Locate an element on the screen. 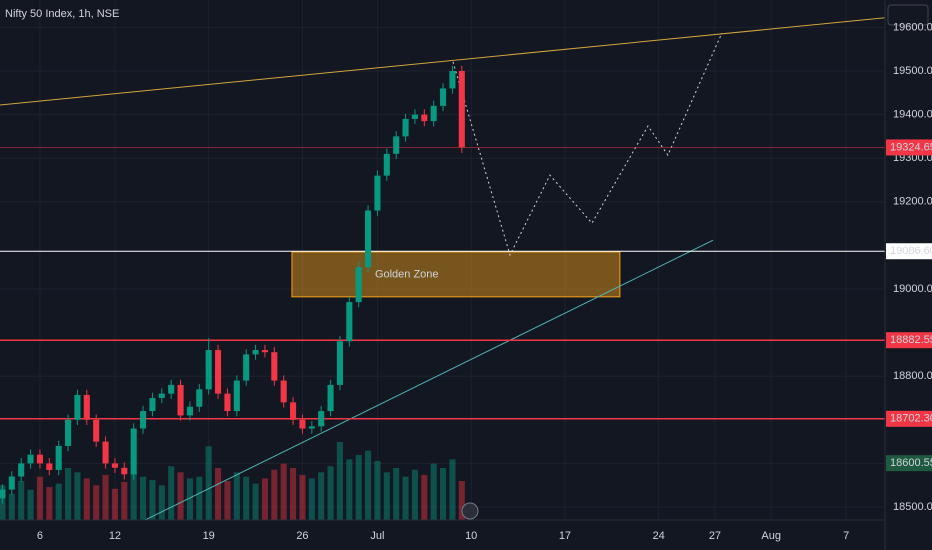 This screenshot has height=550, width=932. y-tick-label: 19400.00 is located at coordinates (912, 114).